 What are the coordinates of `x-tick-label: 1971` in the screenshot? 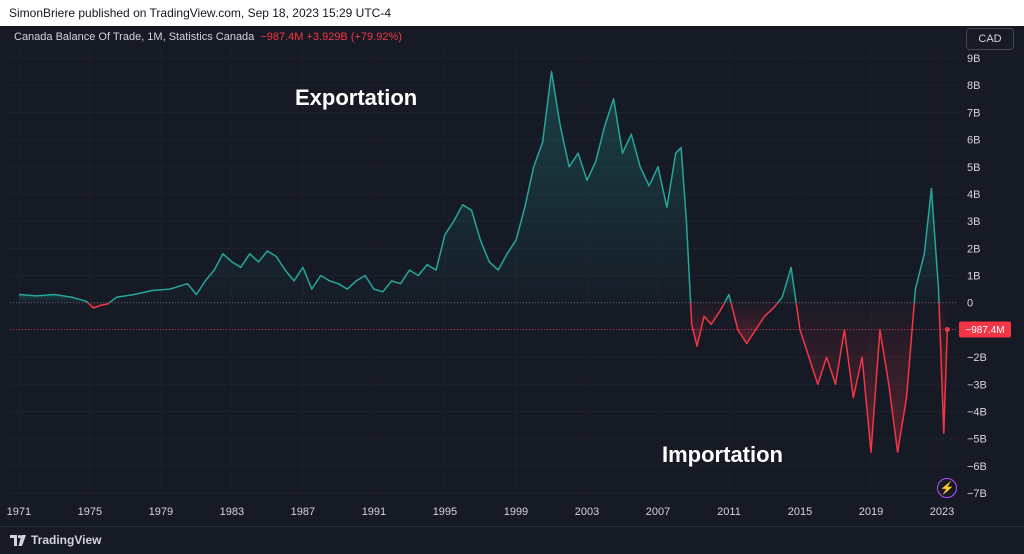 It's located at (19, 512).